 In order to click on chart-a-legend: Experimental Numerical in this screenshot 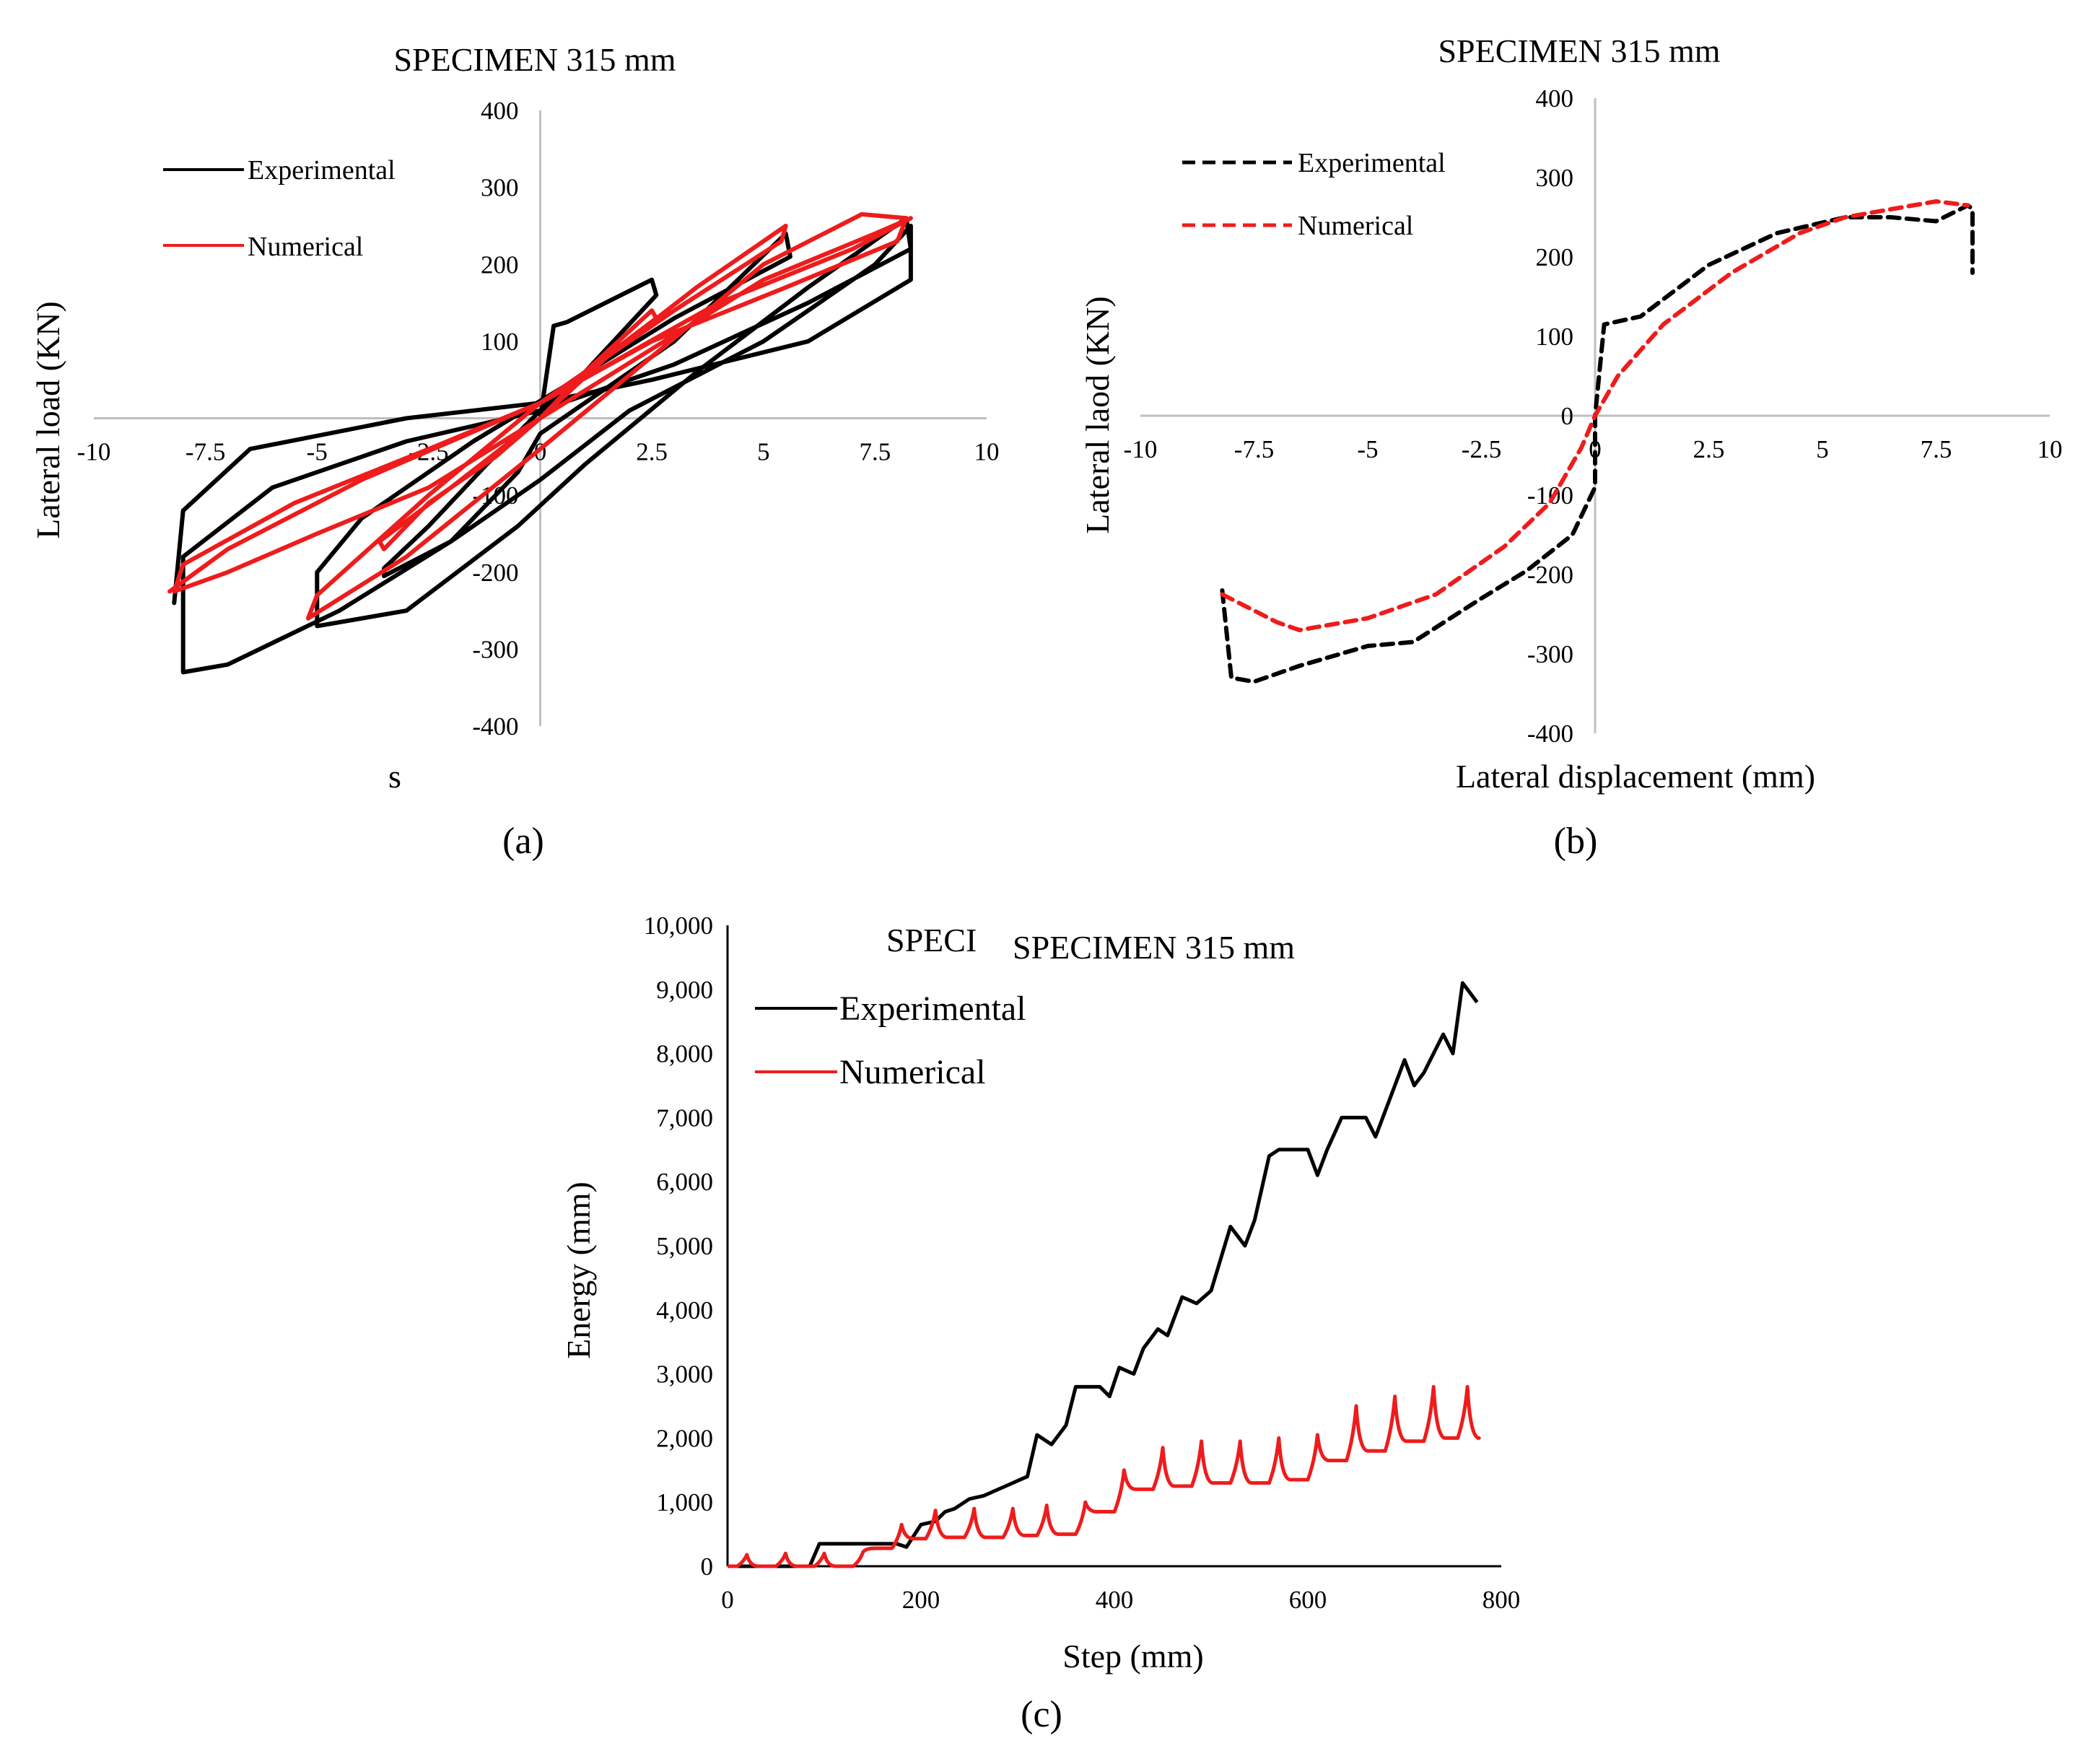, I will do `click(279, 208)`.